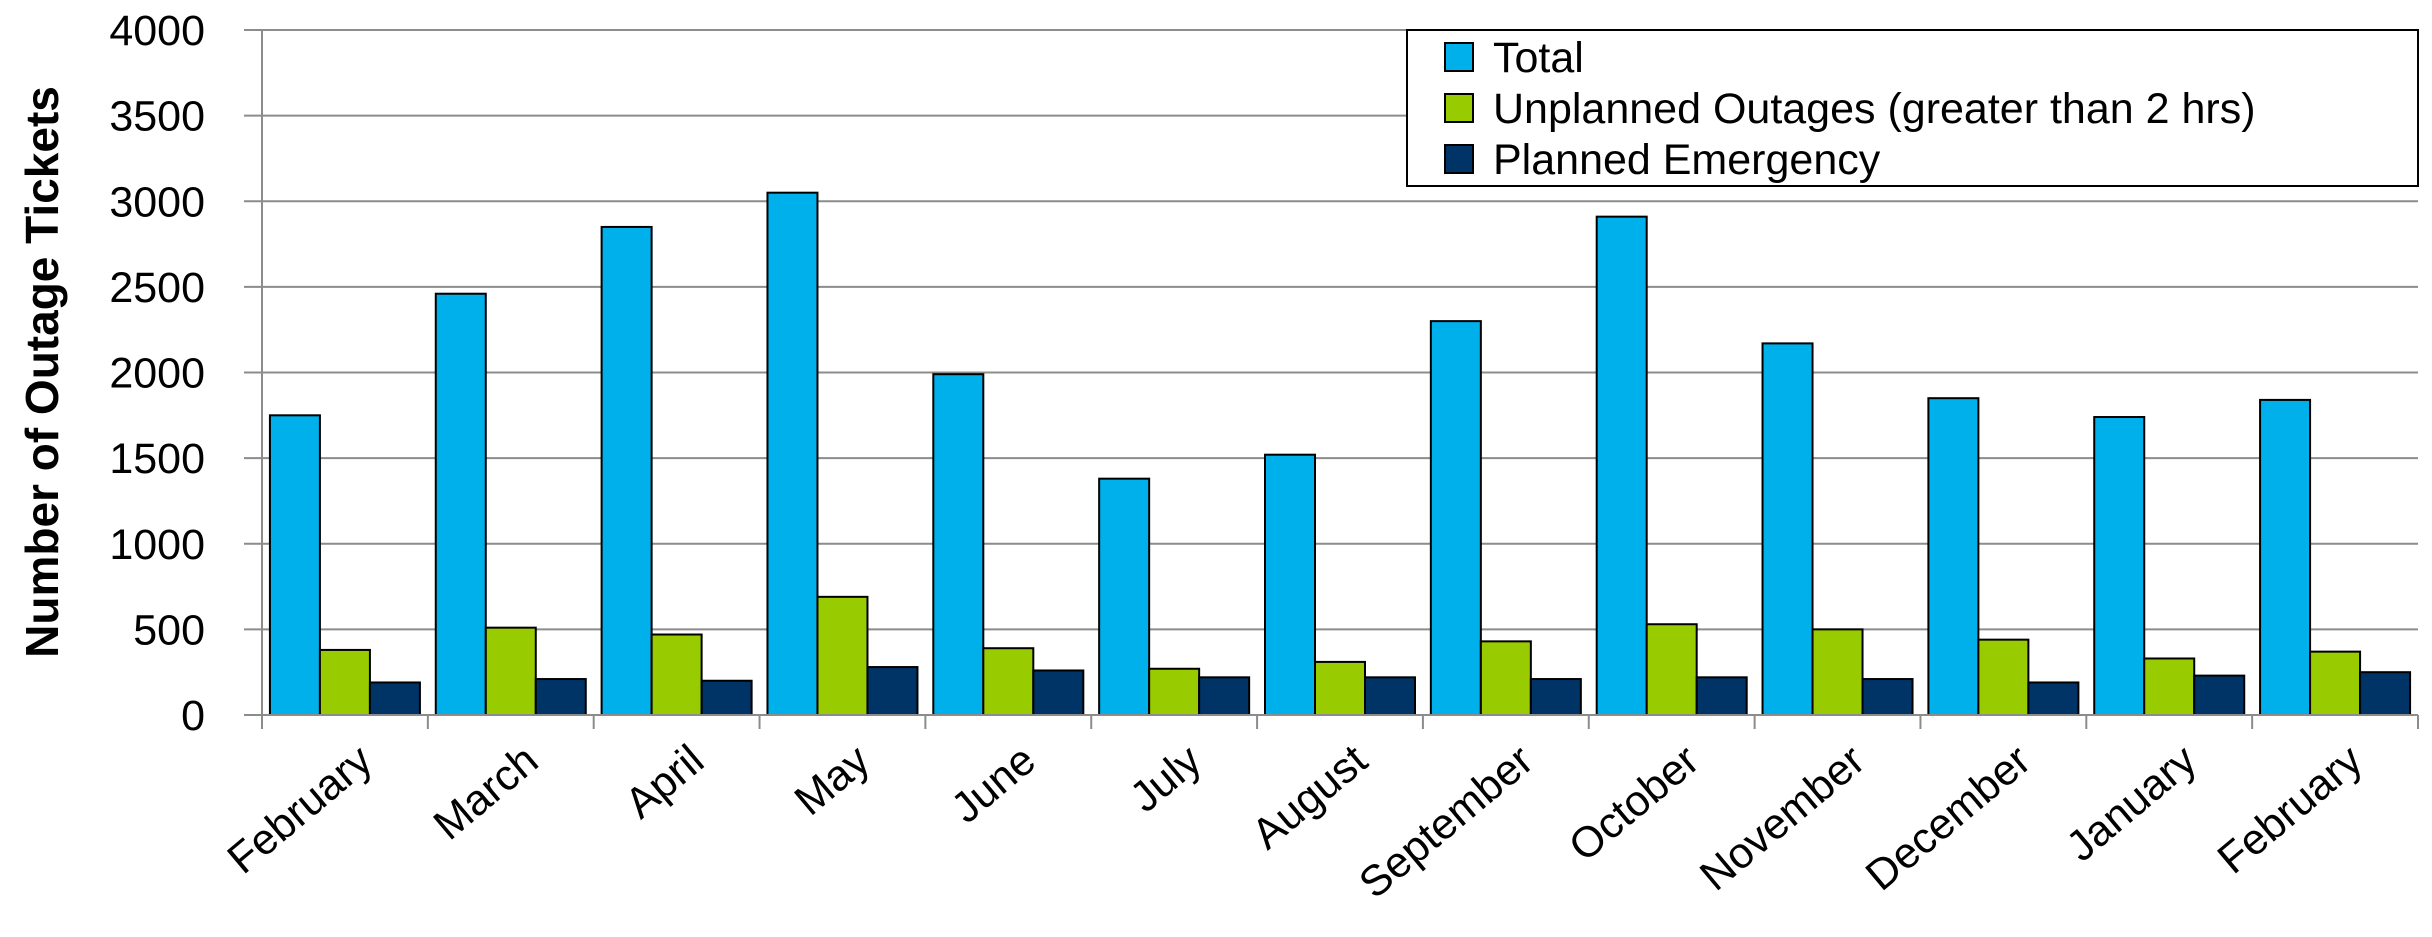 The height and width of the screenshot is (937, 2432). I want to click on y-tick-label: 1000, so click(157, 545).